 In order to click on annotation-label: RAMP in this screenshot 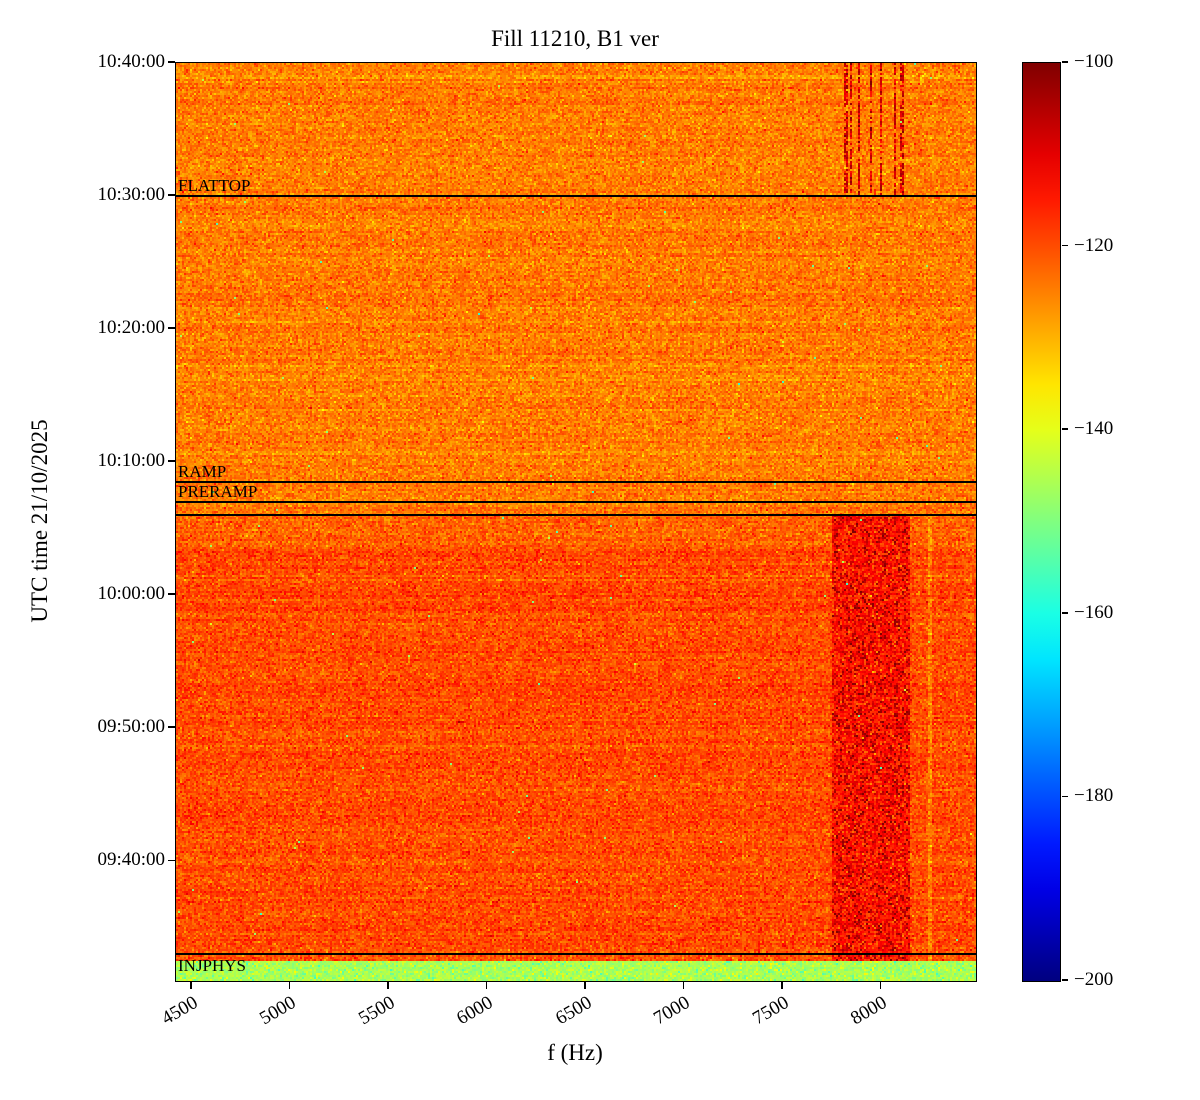, I will do `click(202, 472)`.